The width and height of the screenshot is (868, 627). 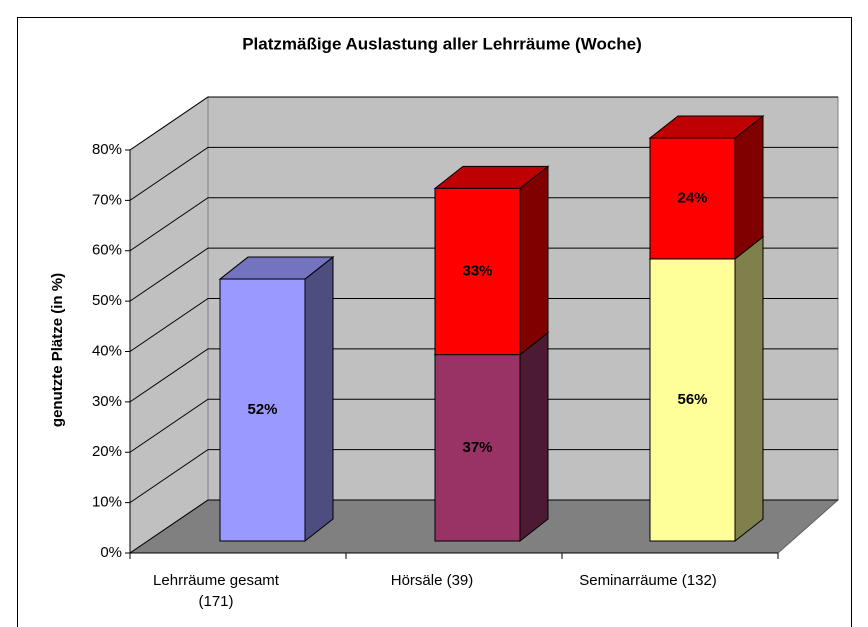 I want to click on y-tick-label: 40%, so click(x=107, y=350).